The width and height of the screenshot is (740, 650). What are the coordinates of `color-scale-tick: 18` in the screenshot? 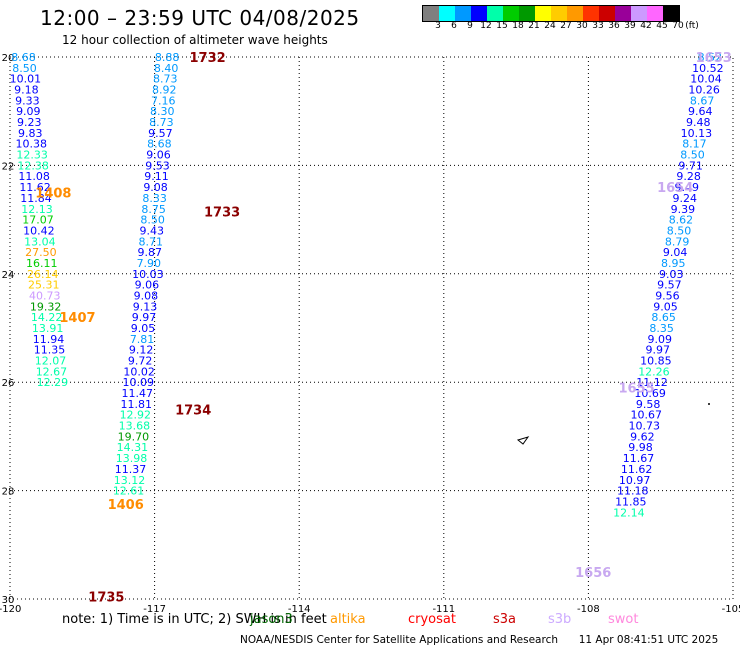 It's located at (518, 26).